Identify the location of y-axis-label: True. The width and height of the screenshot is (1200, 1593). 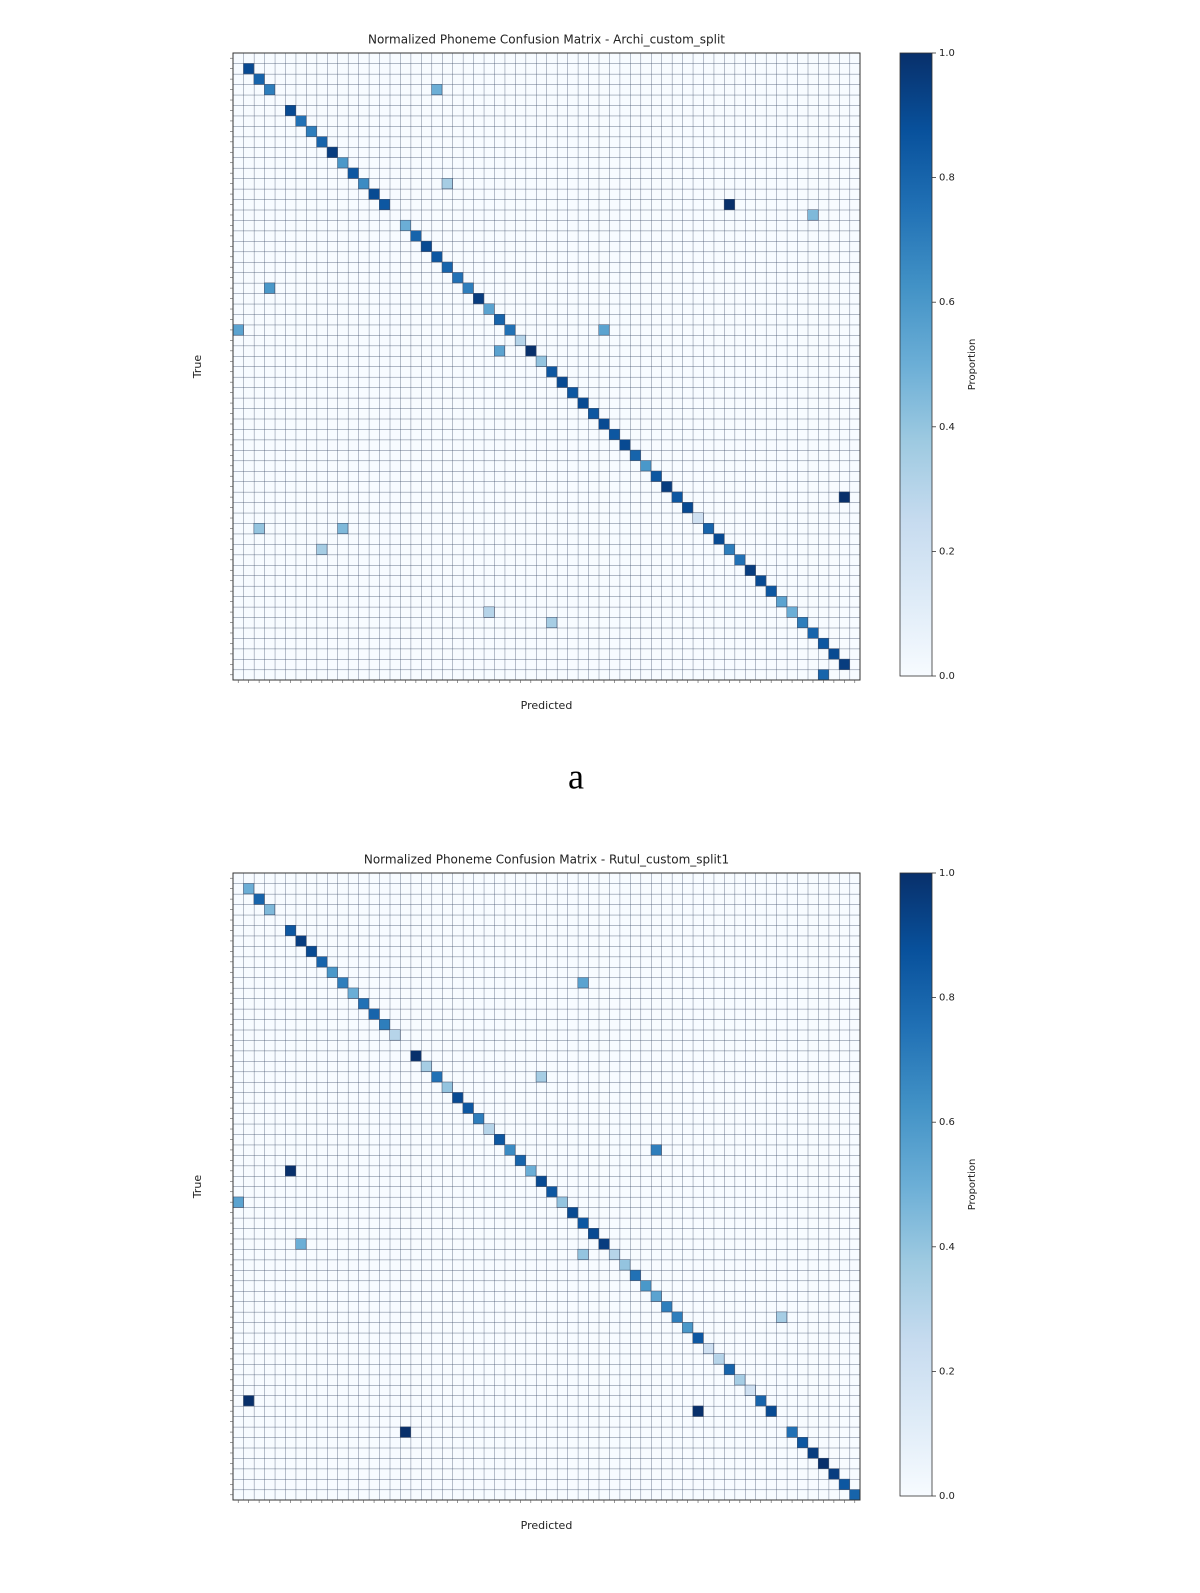
(197, 367).